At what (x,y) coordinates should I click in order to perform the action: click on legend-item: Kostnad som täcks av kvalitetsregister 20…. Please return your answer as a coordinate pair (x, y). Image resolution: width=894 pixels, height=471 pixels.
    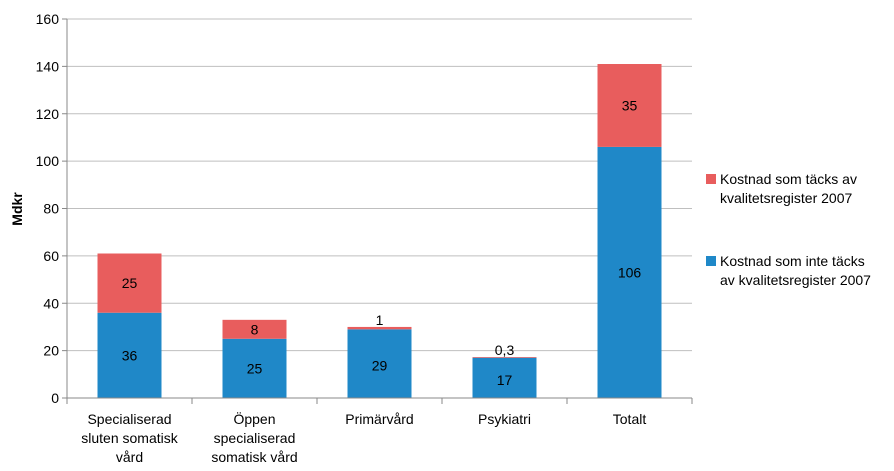
    Looking at the image, I should click on (781, 188).